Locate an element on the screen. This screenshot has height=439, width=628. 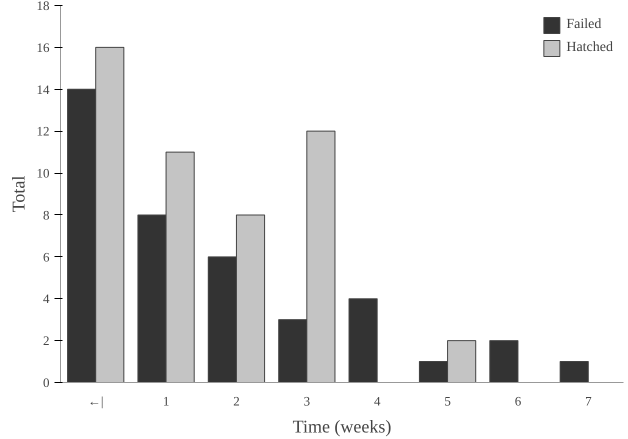
x-tick-label: ←| is located at coordinates (96, 401).